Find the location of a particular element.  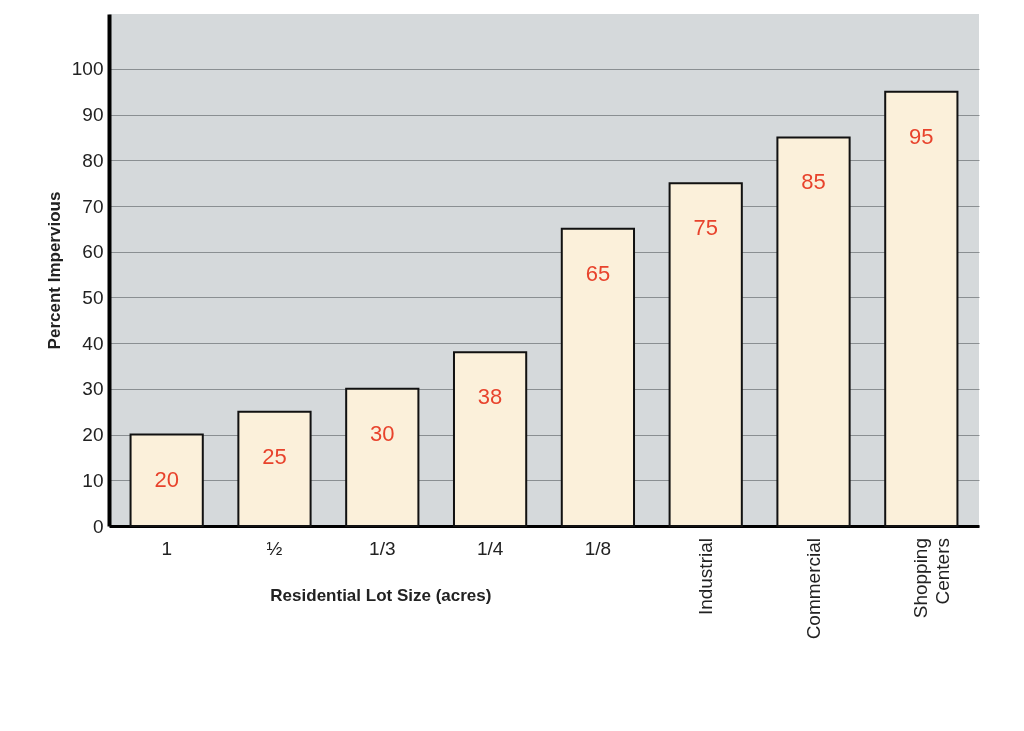

x-tick-label: Shopping Centers is located at coordinates (932, 578).